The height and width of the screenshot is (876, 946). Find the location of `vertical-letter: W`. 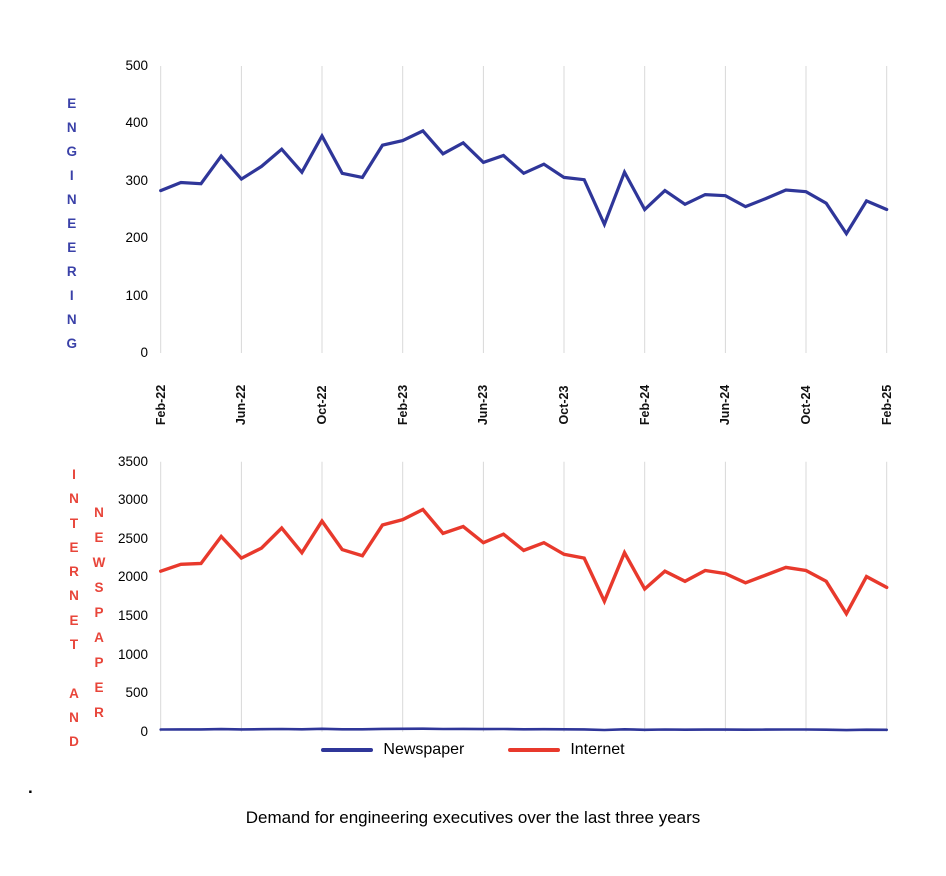

vertical-letter: W is located at coordinates (99, 562).